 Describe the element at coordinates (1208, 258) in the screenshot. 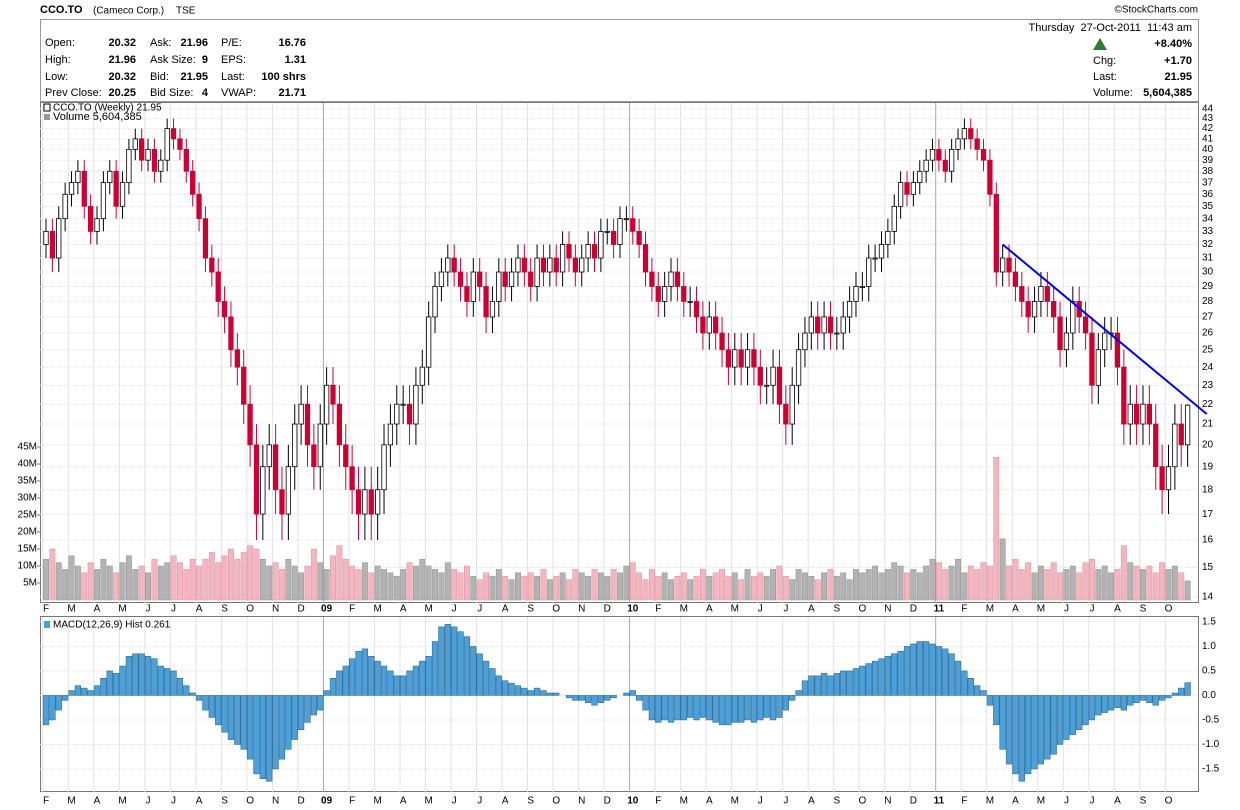

I see `y-tick-label: 31` at that location.